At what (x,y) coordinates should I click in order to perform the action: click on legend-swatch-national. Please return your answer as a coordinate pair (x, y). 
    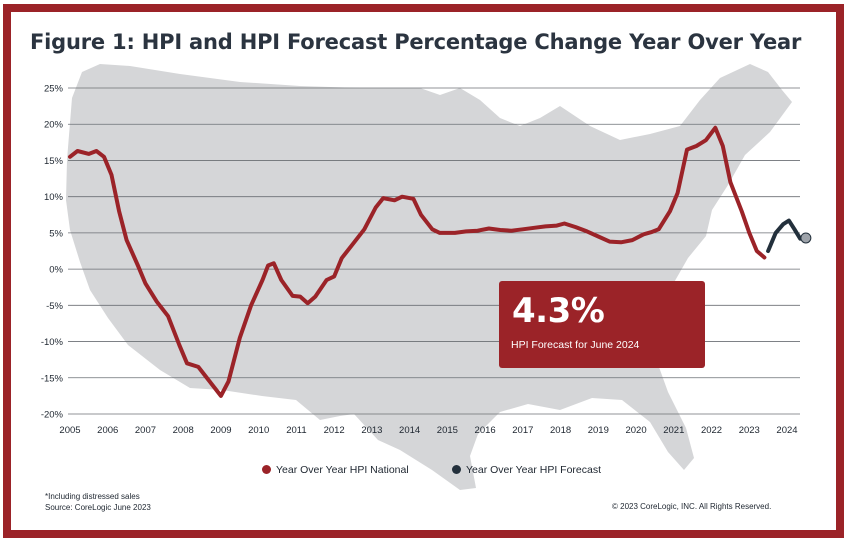
    Looking at the image, I should click on (266, 469).